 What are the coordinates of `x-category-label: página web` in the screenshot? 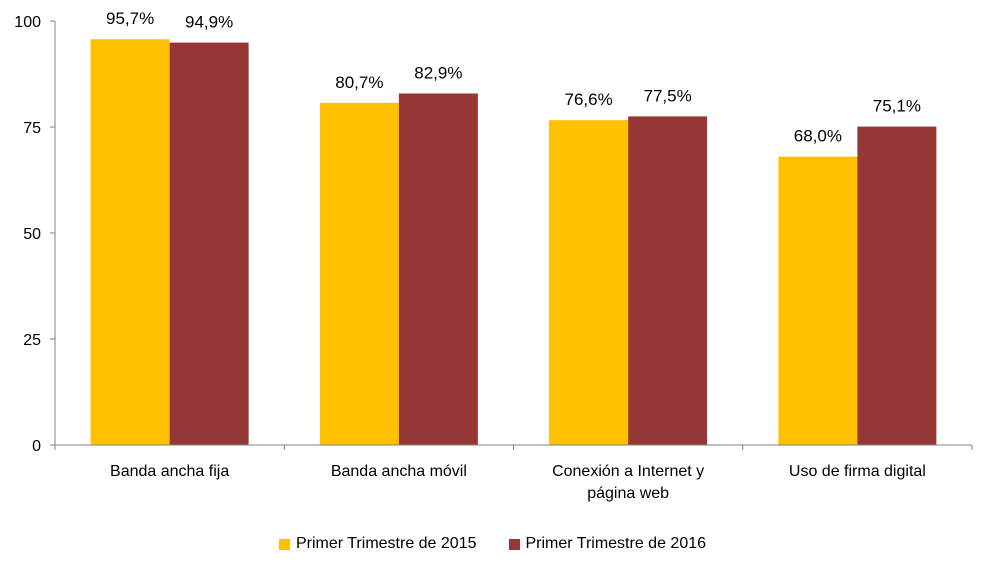 It's located at (628, 493).